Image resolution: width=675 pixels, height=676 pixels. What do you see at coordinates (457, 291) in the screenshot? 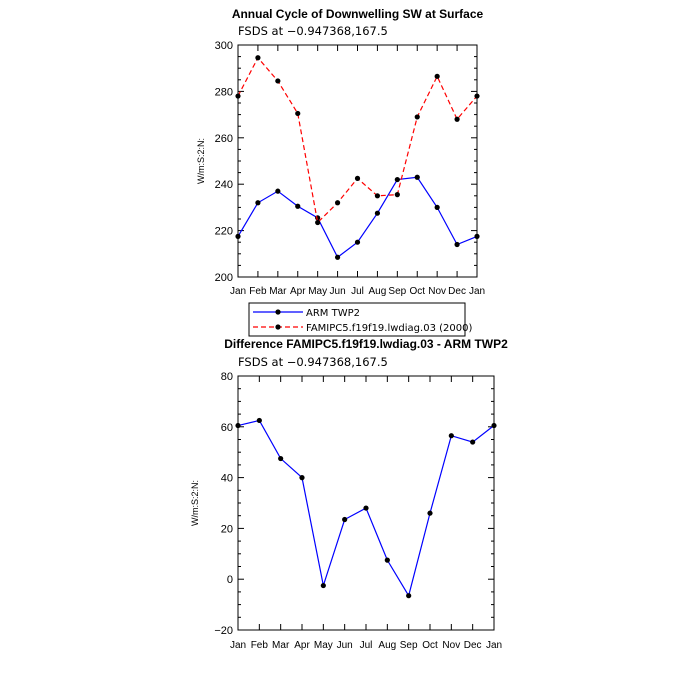
I see `chart1-xtick-label: Dec` at bounding box center [457, 291].